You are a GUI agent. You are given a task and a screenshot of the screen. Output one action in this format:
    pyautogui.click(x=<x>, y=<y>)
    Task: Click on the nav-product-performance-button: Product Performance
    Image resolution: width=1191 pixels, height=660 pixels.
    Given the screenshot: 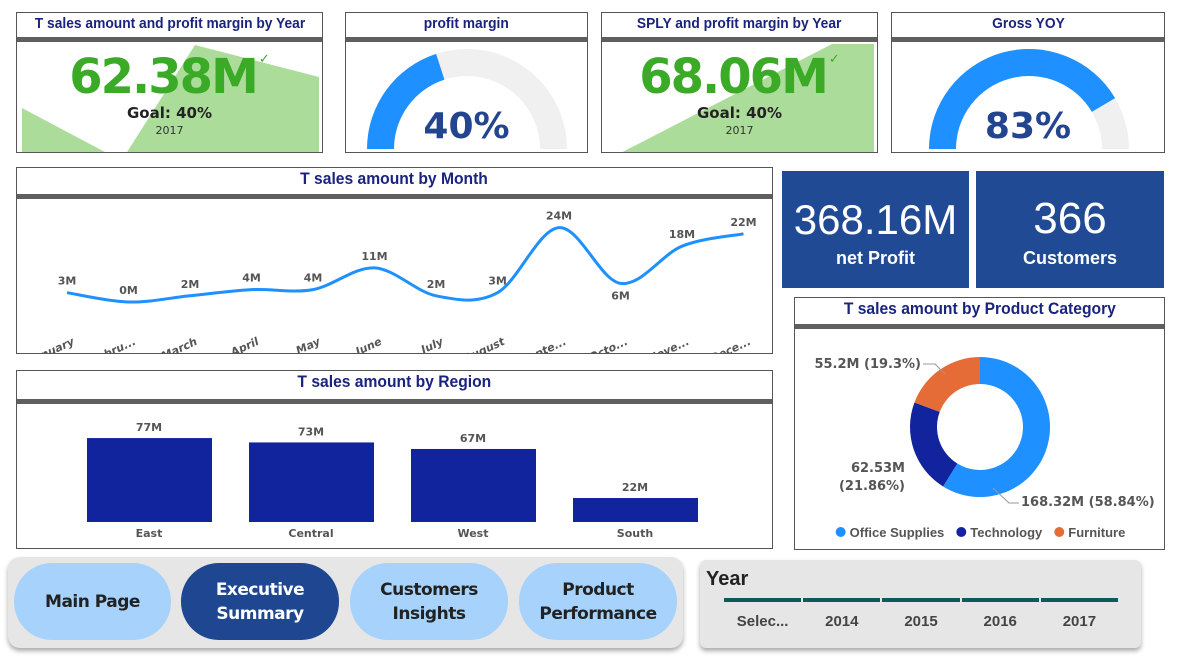 What is the action you would take?
    pyautogui.click(x=598, y=601)
    